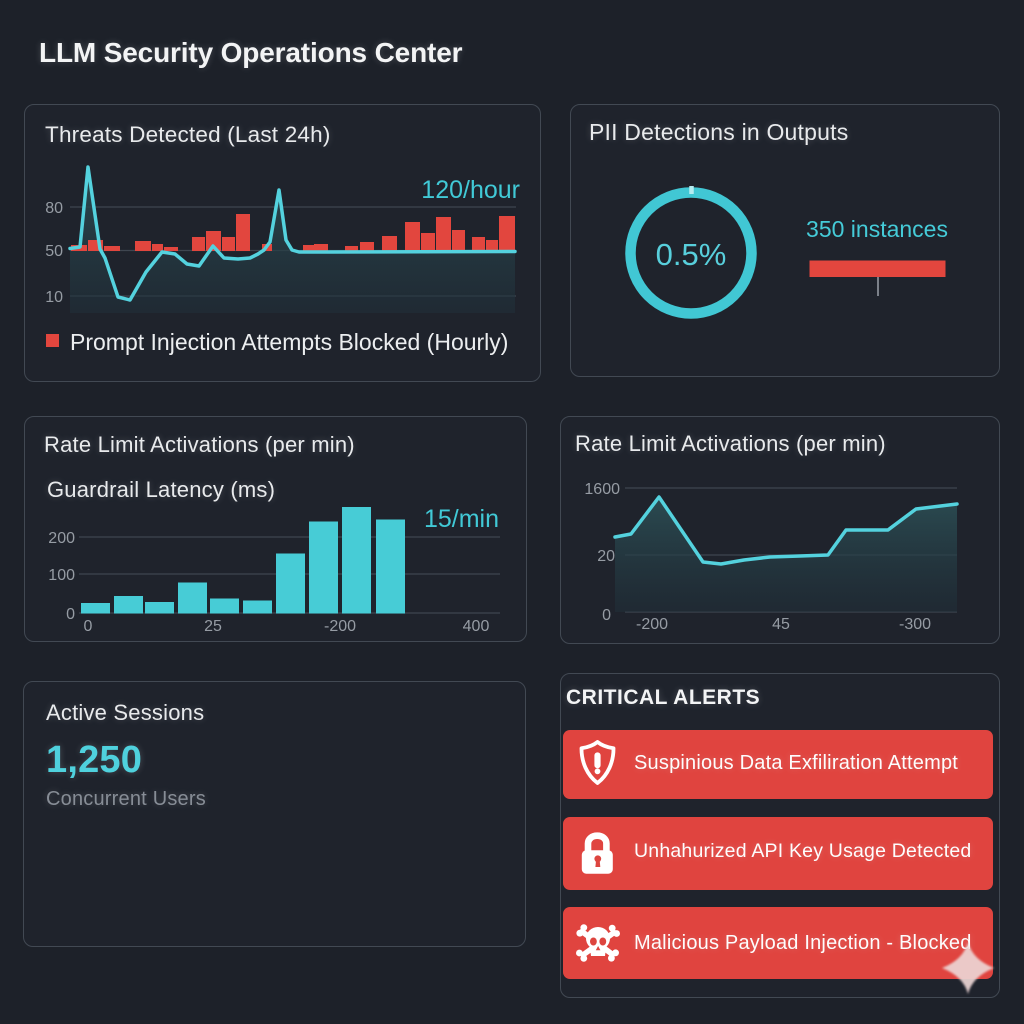 Image resolution: width=1024 pixels, height=1024 pixels. What do you see at coordinates (461, 519) in the screenshot?
I see `svg-text: 15/min` at bounding box center [461, 519].